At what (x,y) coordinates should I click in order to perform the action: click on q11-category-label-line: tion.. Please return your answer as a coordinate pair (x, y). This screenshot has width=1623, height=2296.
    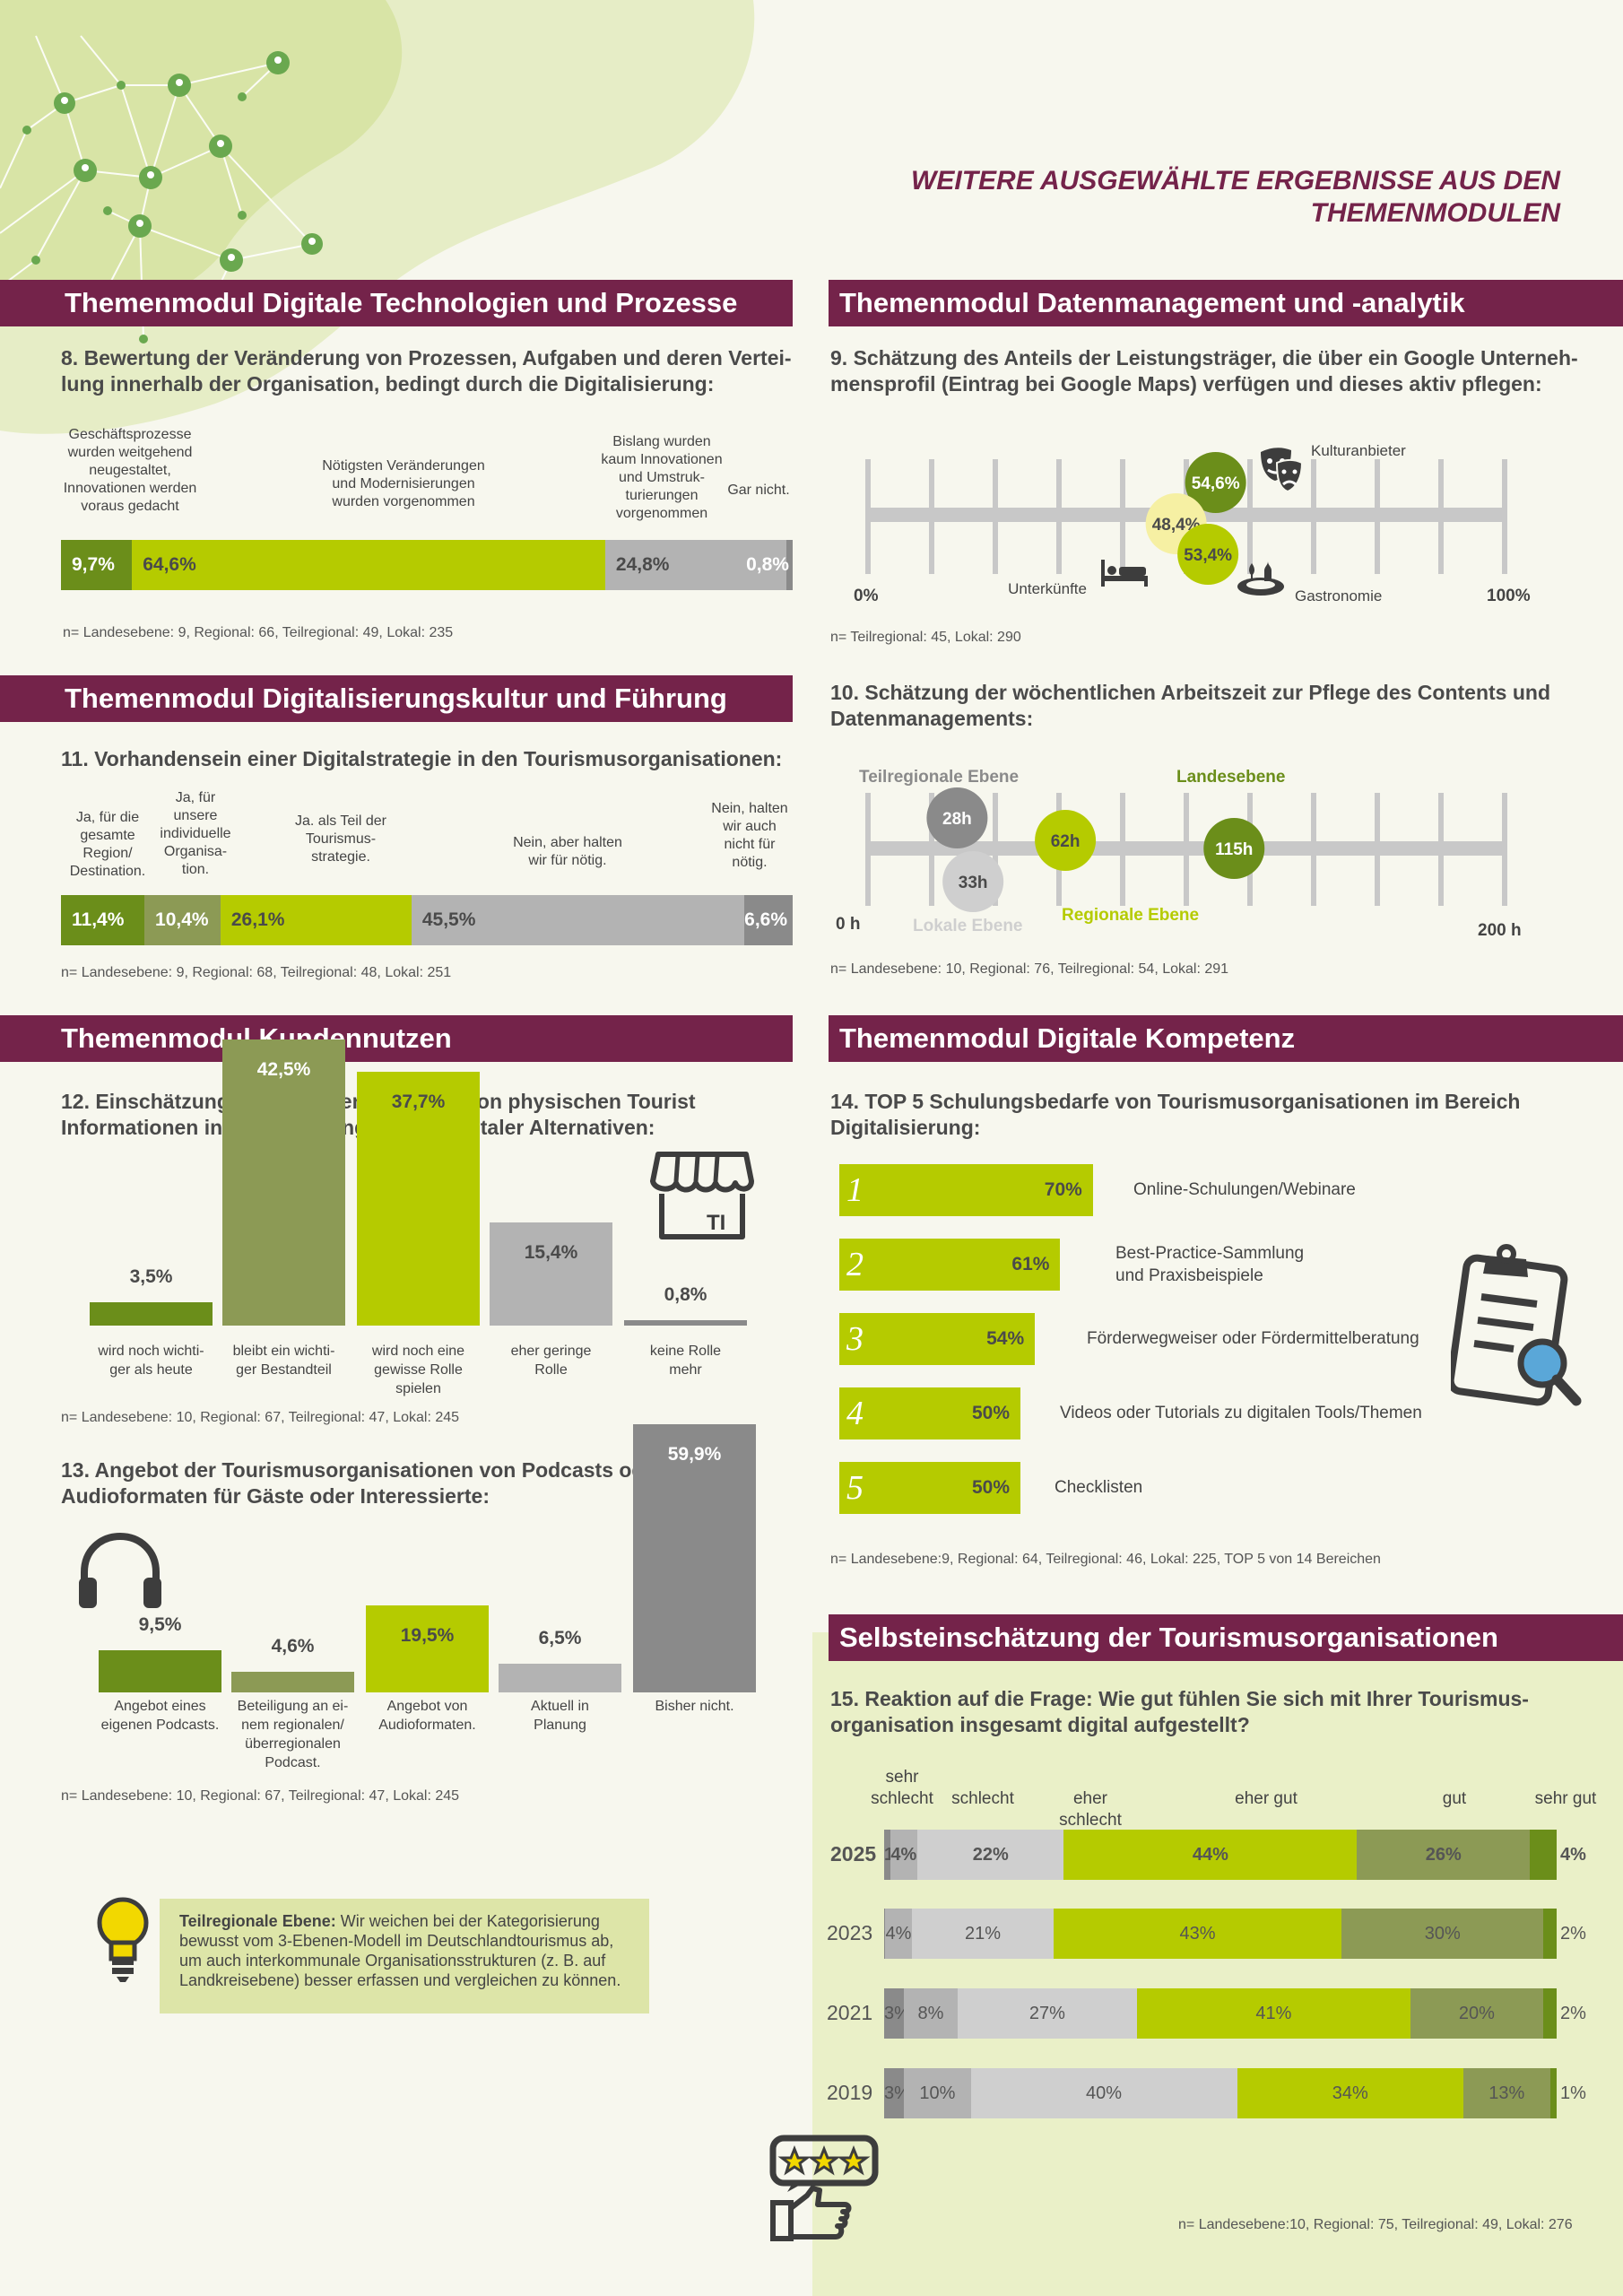
    Looking at the image, I should click on (195, 869).